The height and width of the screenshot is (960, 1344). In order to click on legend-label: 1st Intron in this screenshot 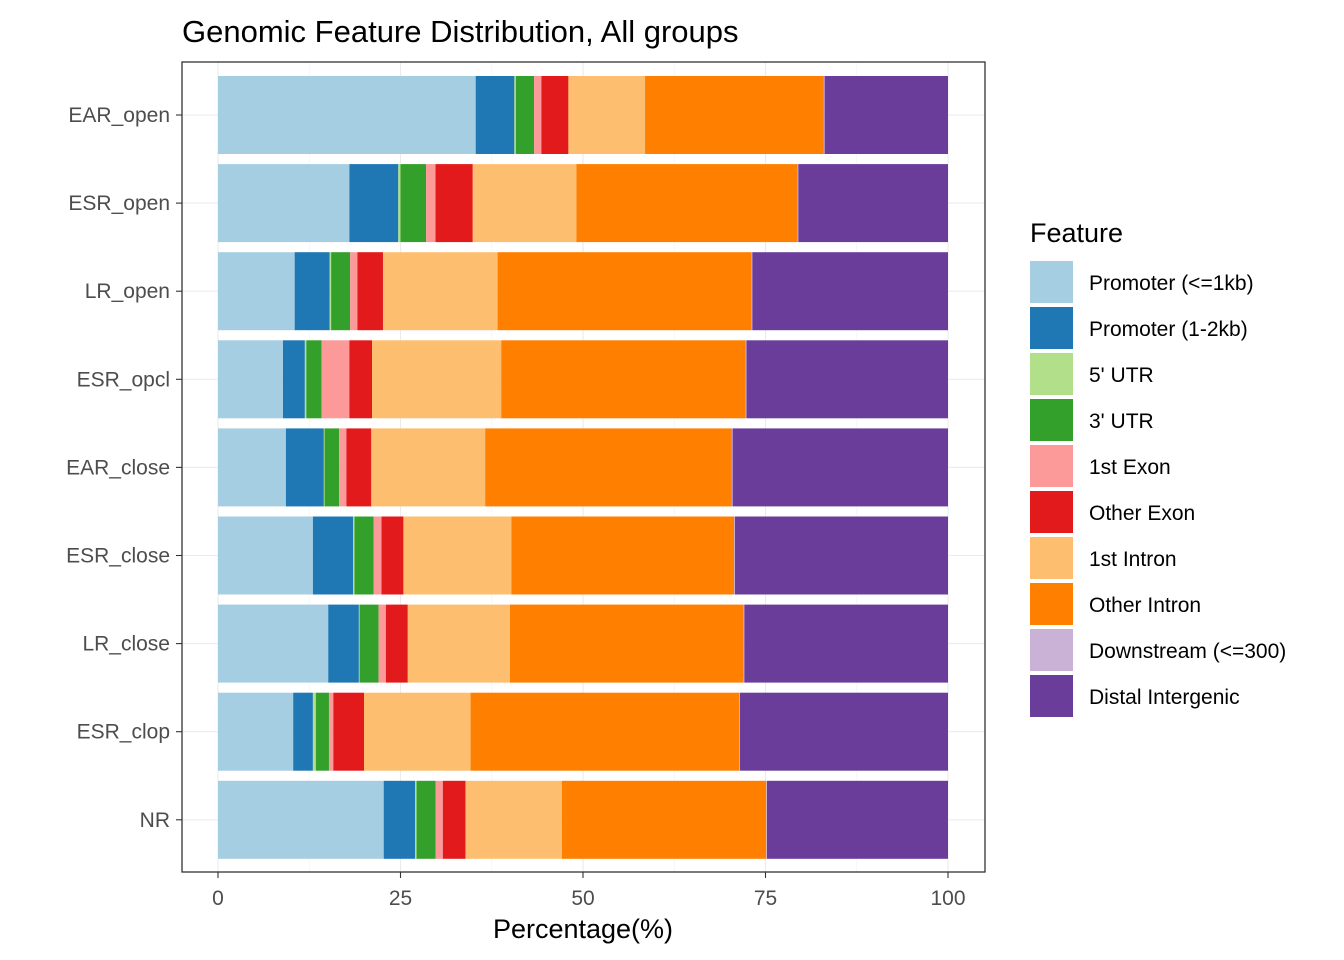, I will do `click(1133, 559)`.